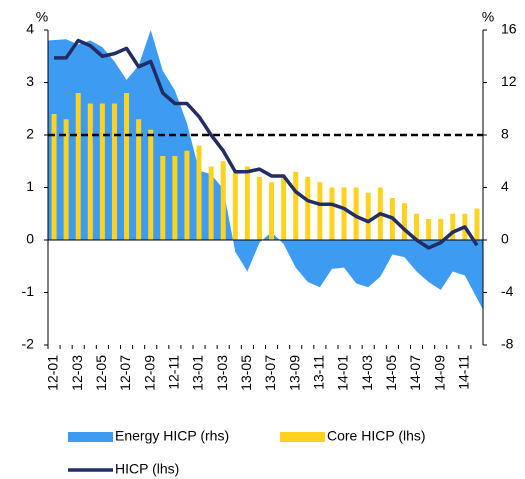  I want to click on legend-label: Core HICP (lhs), so click(376, 436).